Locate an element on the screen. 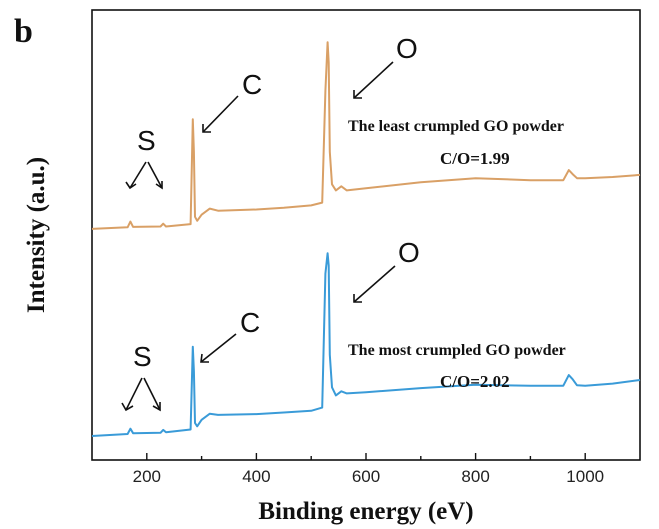 The height and width of the screenshot is (529, 659). top-sulfur-arrow-left is located at coordinates (138, 175).